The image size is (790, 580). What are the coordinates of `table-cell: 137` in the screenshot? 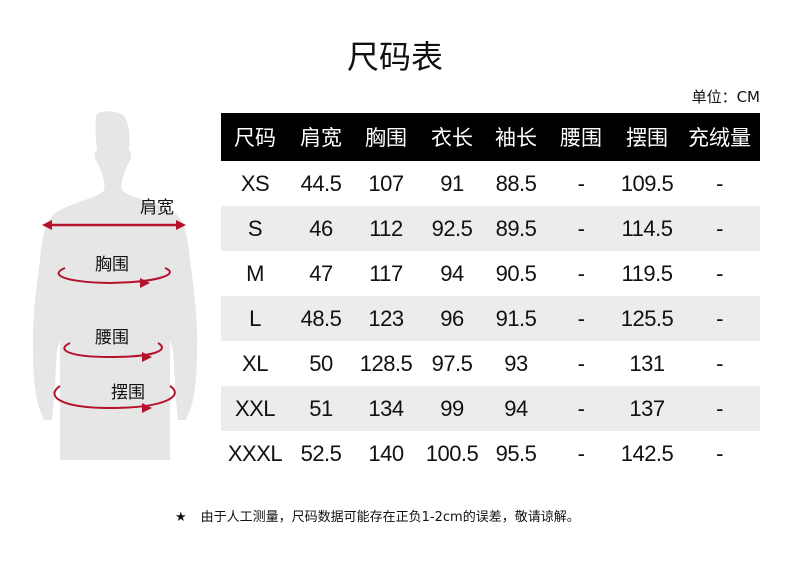 It's located at (647, 408).